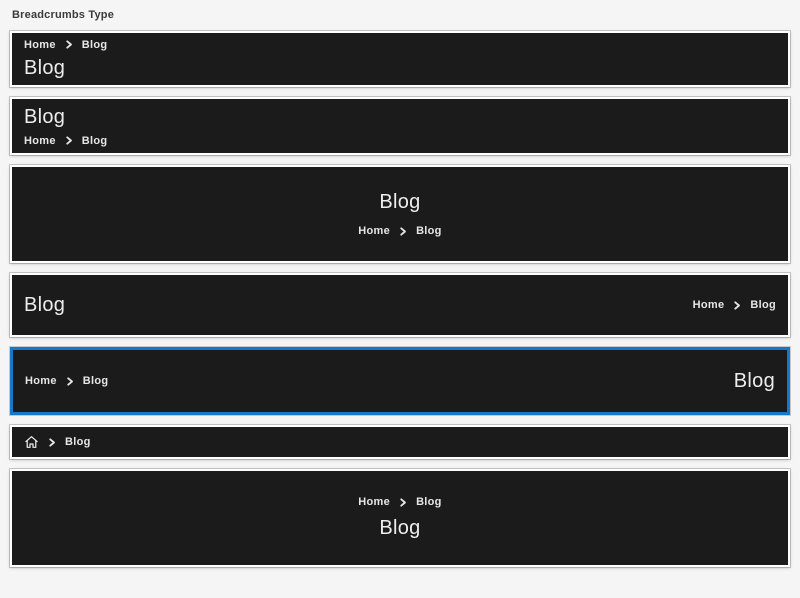 Image resolution: width=800 pixels, height=598 pixels. I want to click on breadcrumb-type-option-4: Blog Home Blog, so click(400, 305).